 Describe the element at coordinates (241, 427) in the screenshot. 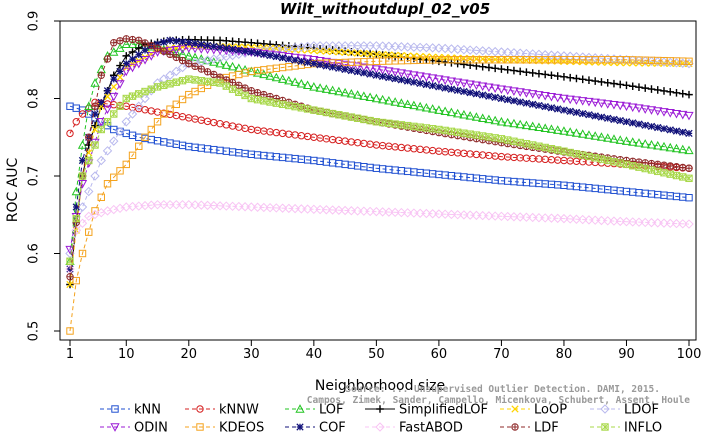

I see `legend-label: KDEOS` at that location.